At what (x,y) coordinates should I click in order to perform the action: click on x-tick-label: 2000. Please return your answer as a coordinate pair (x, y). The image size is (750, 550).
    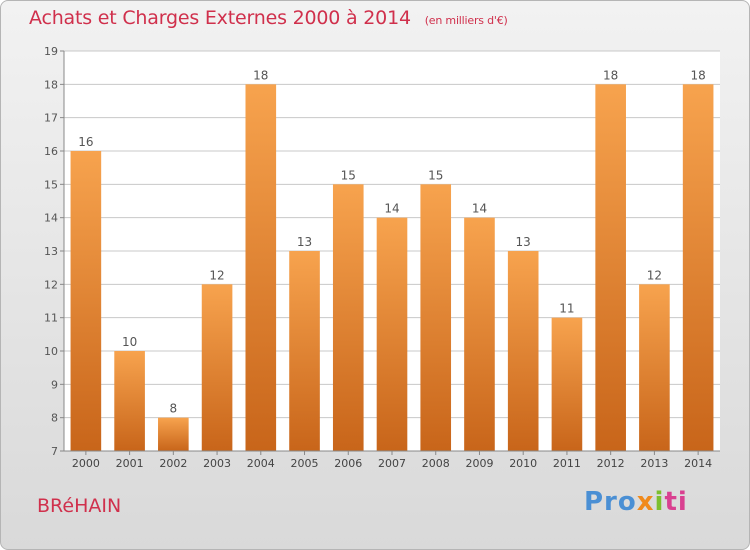
    Looking at the image, I should click on (86, 463).